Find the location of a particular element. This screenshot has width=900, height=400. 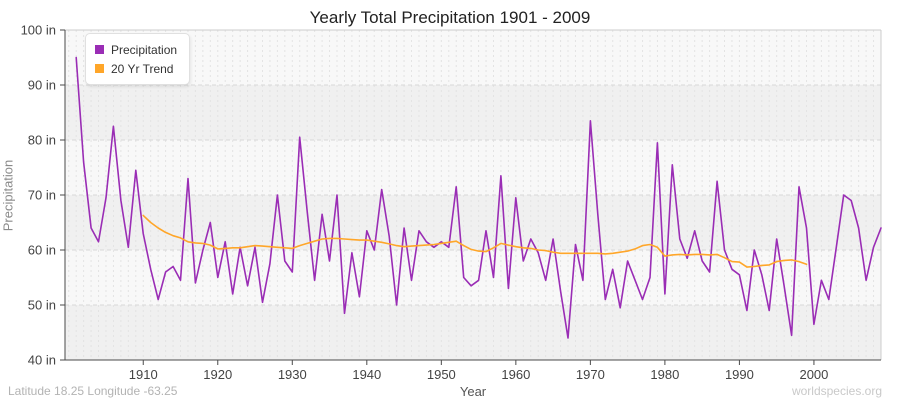

x-tick-label: 1970 is located at coordinates (590, 374).